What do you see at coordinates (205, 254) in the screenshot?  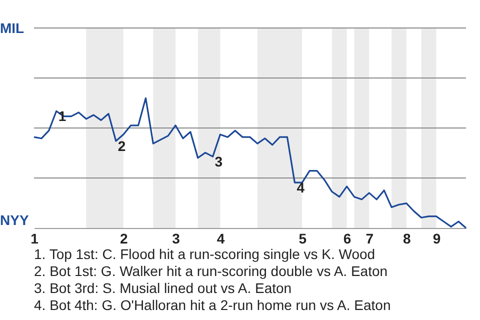 I see `text: 1. Top 1st: C. Flood hit a run-scoring single vs K. Wood` at bounding box center [205, 254].